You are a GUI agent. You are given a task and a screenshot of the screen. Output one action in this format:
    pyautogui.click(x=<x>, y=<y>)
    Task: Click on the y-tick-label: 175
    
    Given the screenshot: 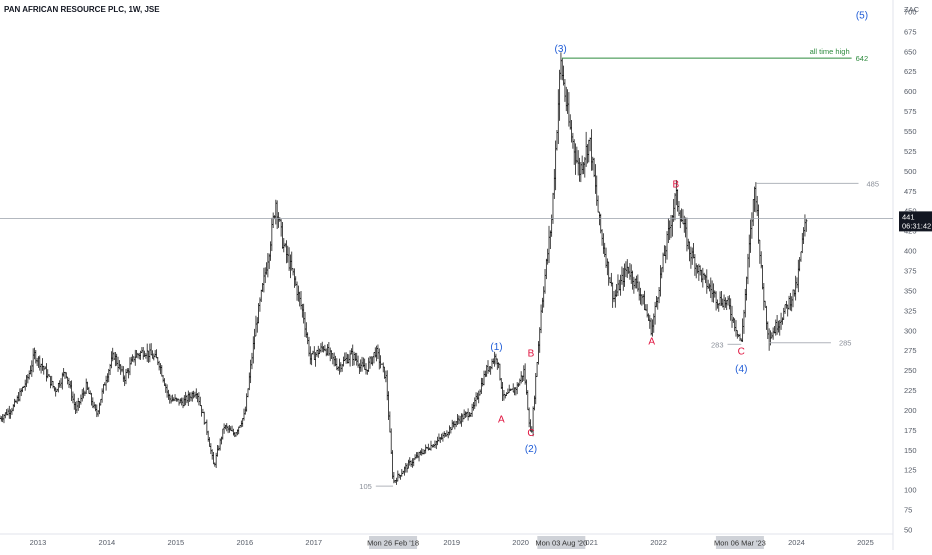 What is the action you would take?
    pyautogui.click(x=910, y=430)
    